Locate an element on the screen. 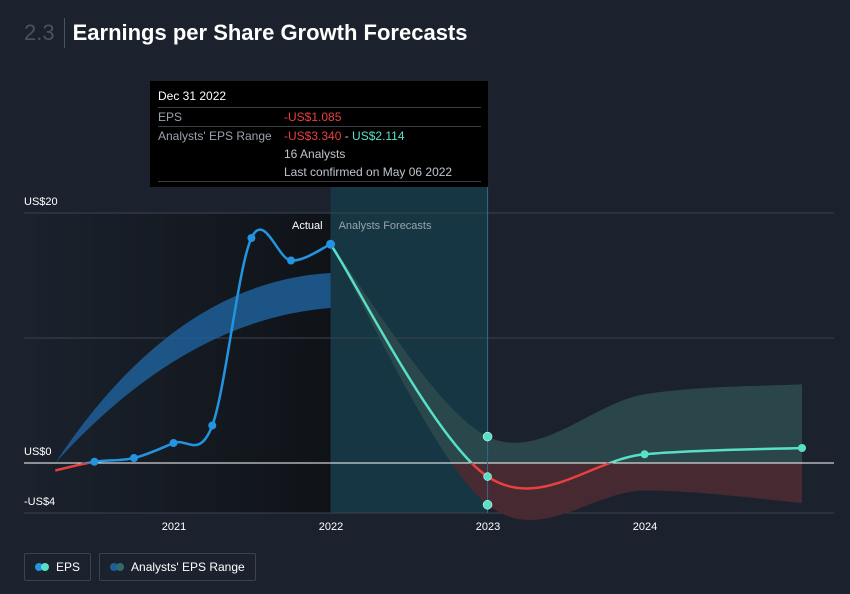 The width and height of the screenshot is (850, 594). tooltip-range-high: US$2.114 is located at coordinates (378, 136).